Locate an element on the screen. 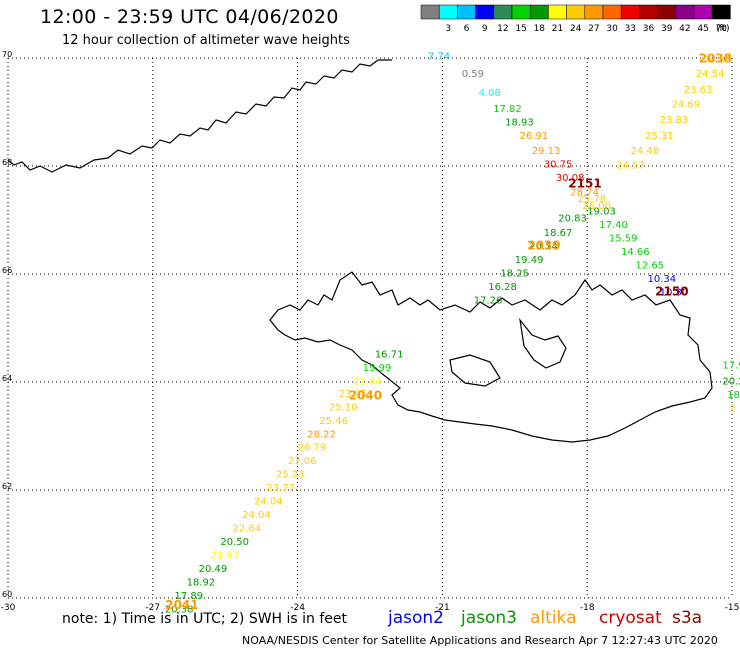 Image resolution: width=740 pixels, height=650 pixels. lat-tick-label: 66 is located at coordinates (7, 270).